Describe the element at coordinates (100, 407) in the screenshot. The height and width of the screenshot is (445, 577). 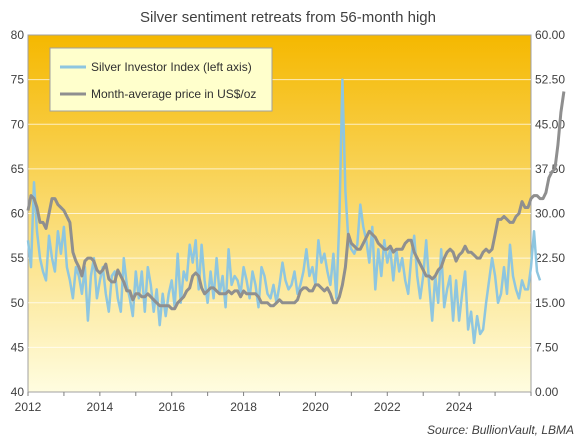
I see `x-tick-label: 2014` at that location.